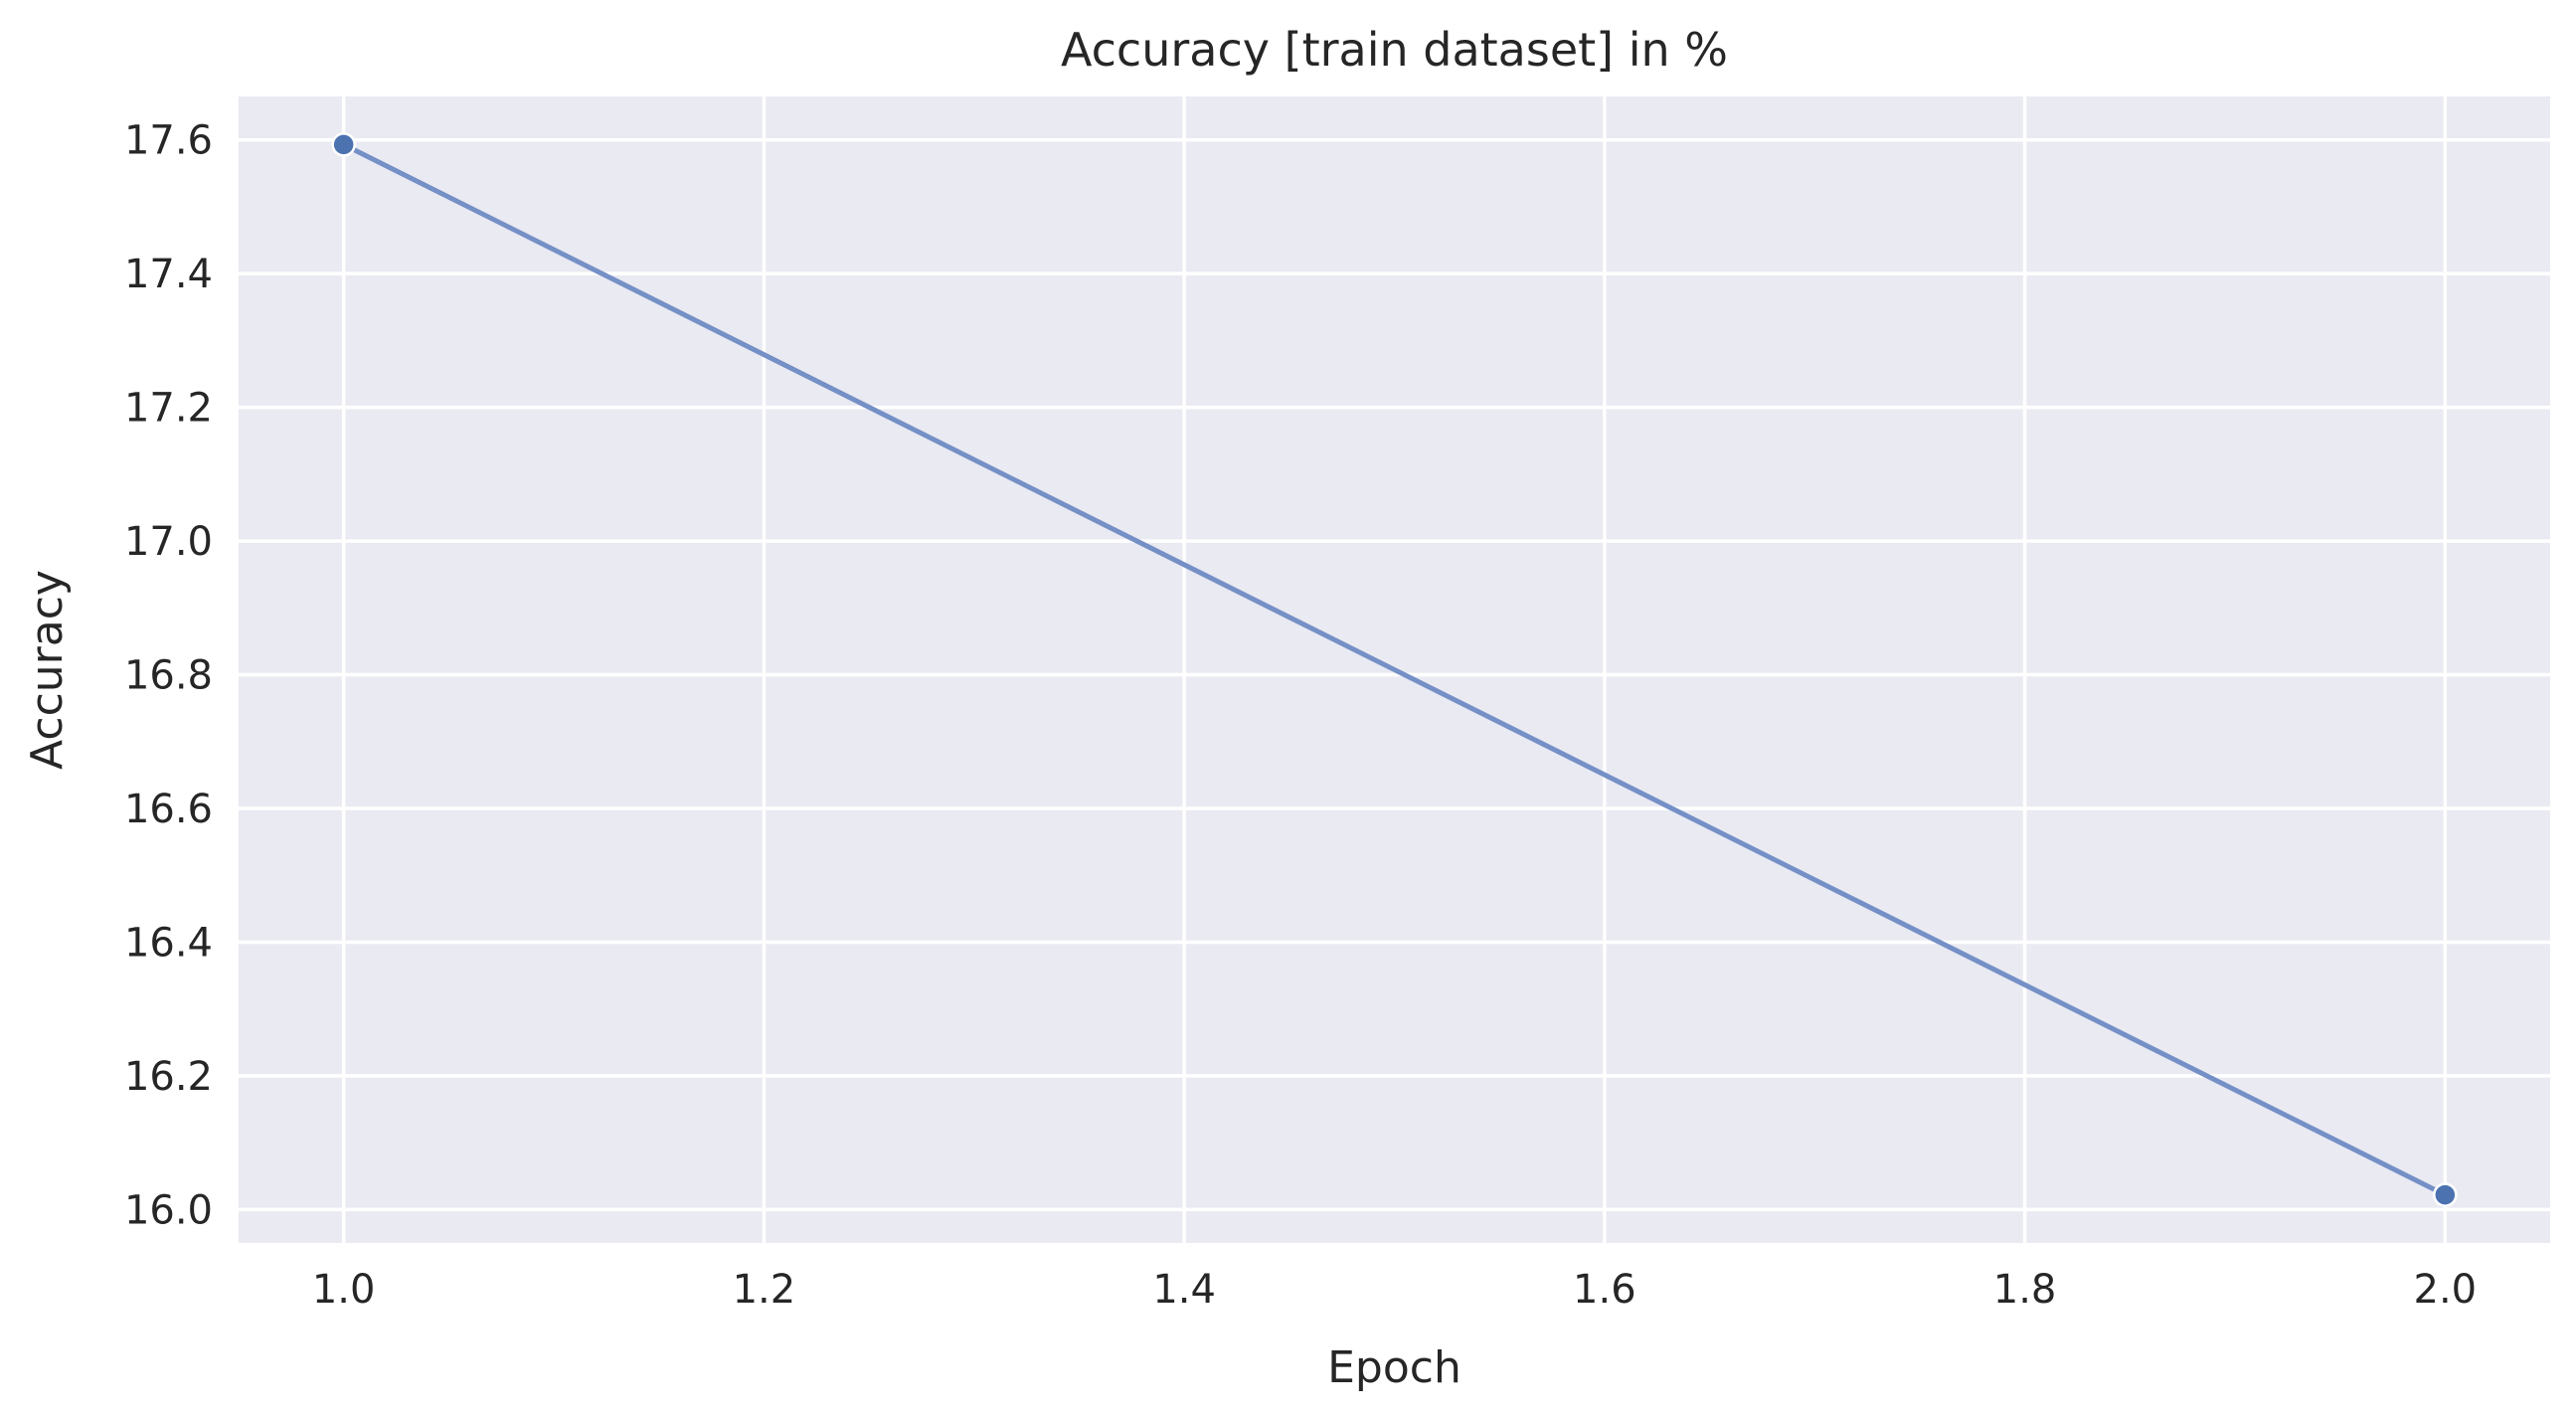 This screenshot has height=1419, width=2576. What do you see at coordinates (2446, 1290) in the screenshot?
I see `x-tick-label: 2.0` at bounding box center [2446, 1290].